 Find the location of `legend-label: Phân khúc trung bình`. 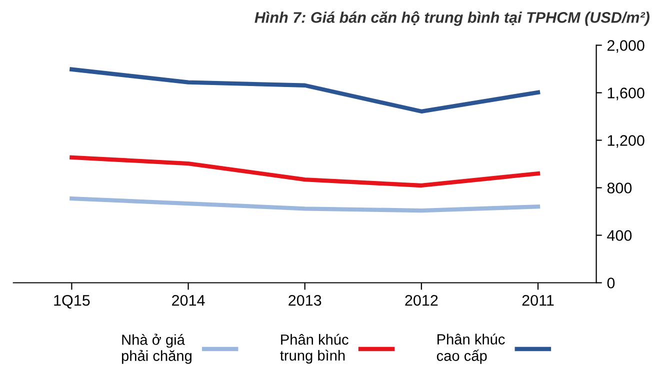

legend-label: Phân khúc trung bình is located at coordinates (314, 349).